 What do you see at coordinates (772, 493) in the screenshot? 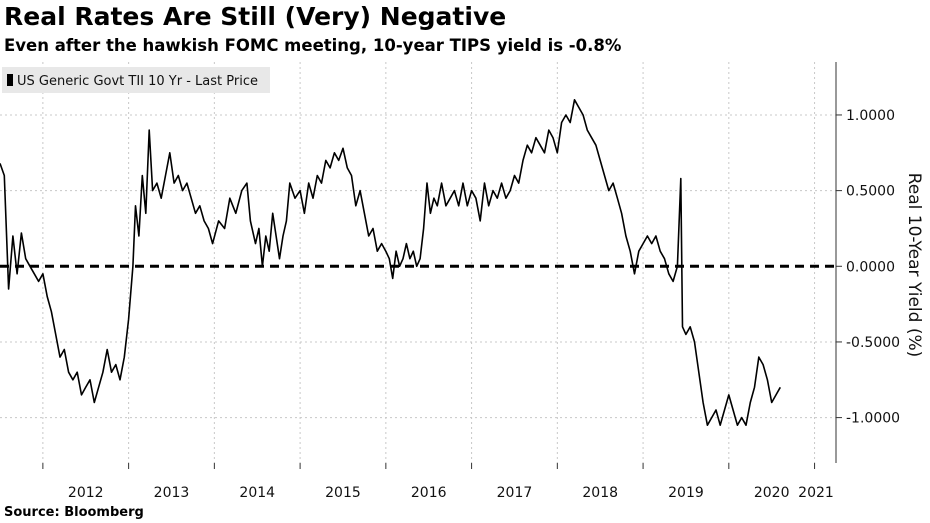
I see `x-tick-label: 2020` at bounding box center [772, 493].